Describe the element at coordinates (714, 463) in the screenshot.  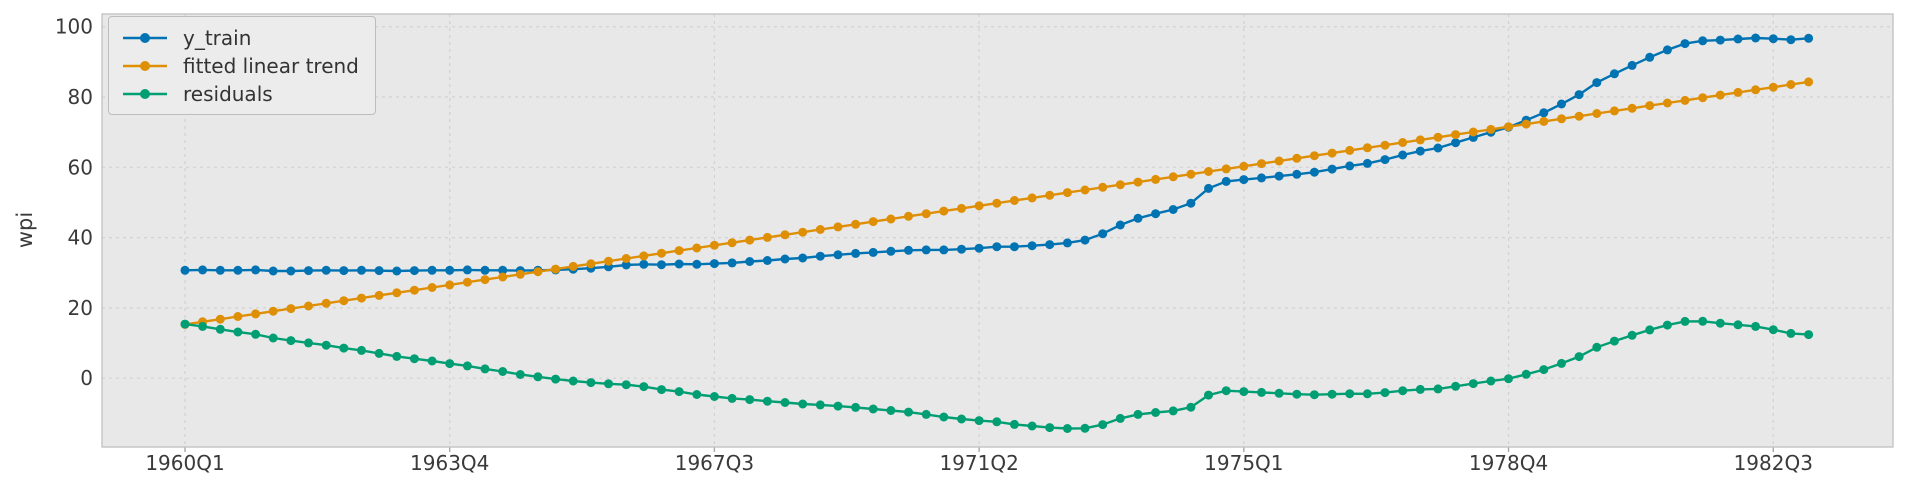
I see `x-tick-label: 1967Q3` at that location.